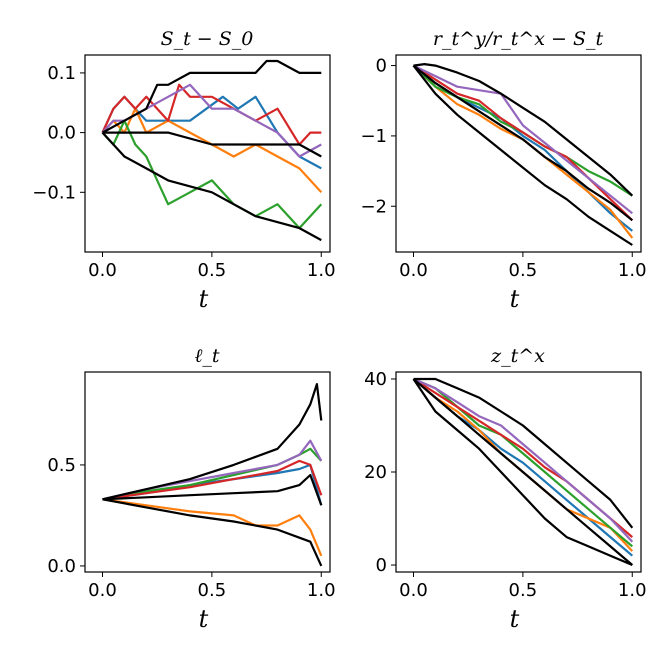 This screenshot has height=664, width=664. What do you see at coordinates (207, 39) in the screenshot?
I see `panel-1-title: S_t − S_0` at bounding box center [207, 39].